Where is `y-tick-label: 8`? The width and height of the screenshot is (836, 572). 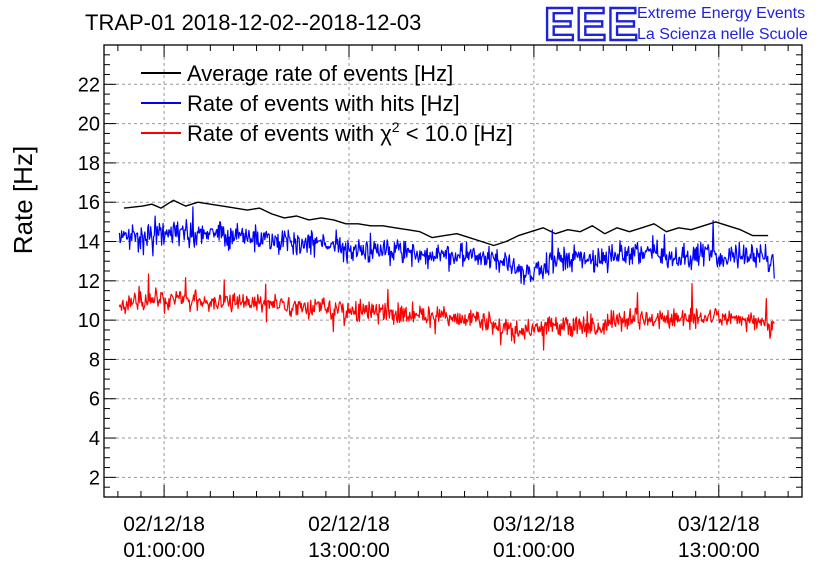 y-tick-label: 8 is located at coordinates (94, 360).